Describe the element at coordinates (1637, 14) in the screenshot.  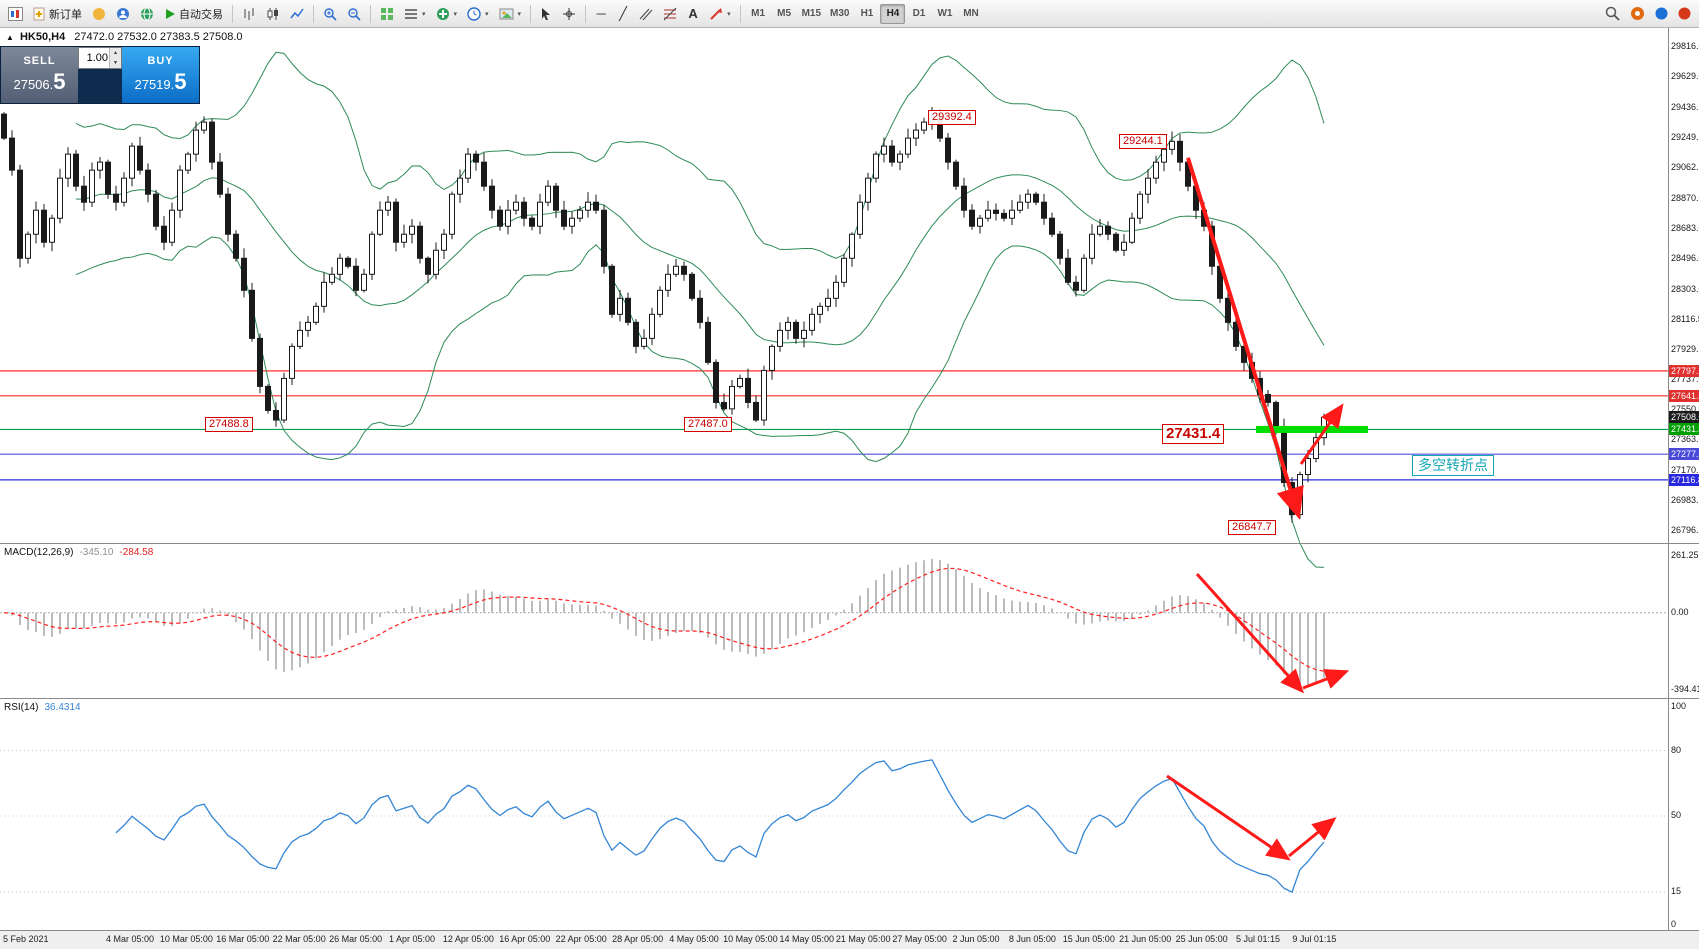
I see `notification-icon` at that location.